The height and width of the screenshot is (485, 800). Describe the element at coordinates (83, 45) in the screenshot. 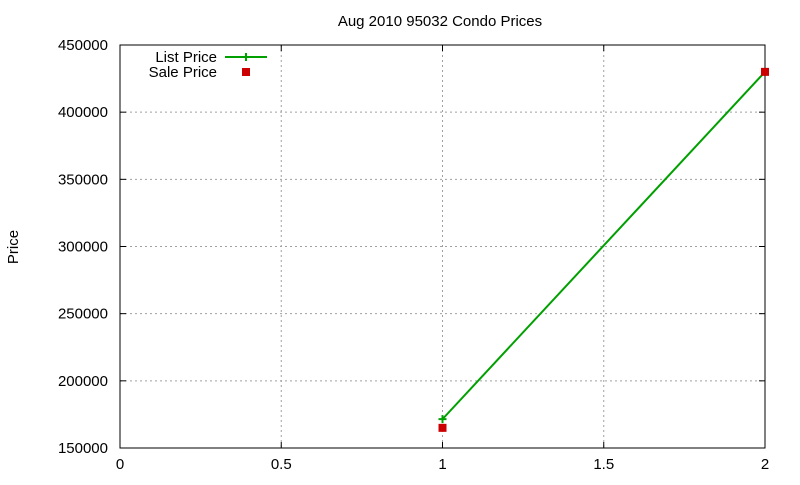

I see `y-tick-label: 450000` at that location.